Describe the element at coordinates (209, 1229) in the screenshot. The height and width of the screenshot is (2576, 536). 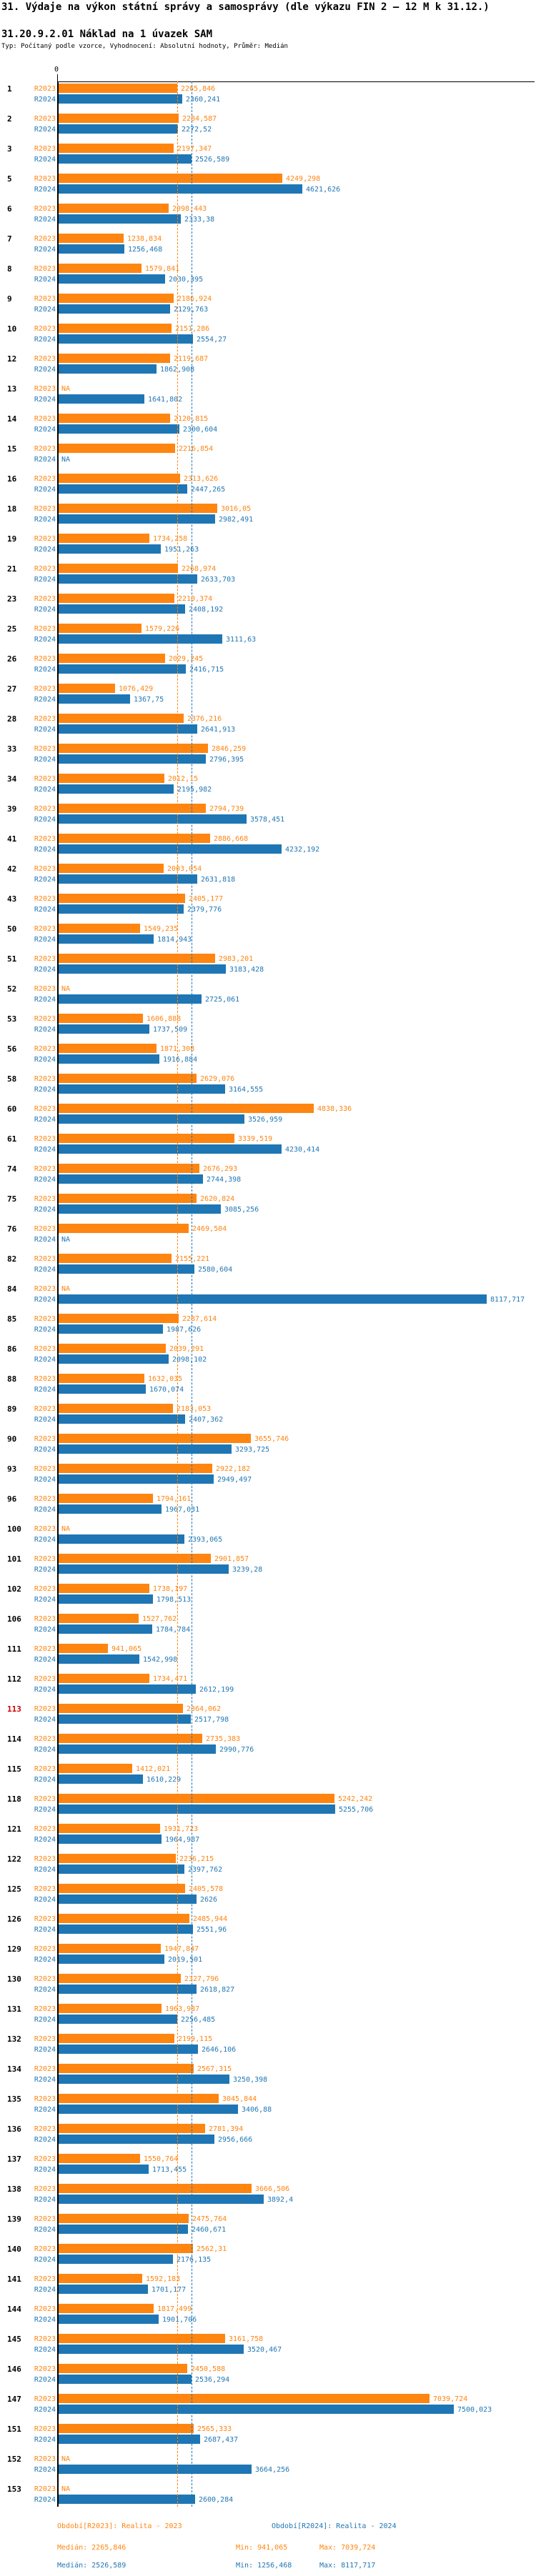
I see `value-label-r2023: 2469,504` at that location.